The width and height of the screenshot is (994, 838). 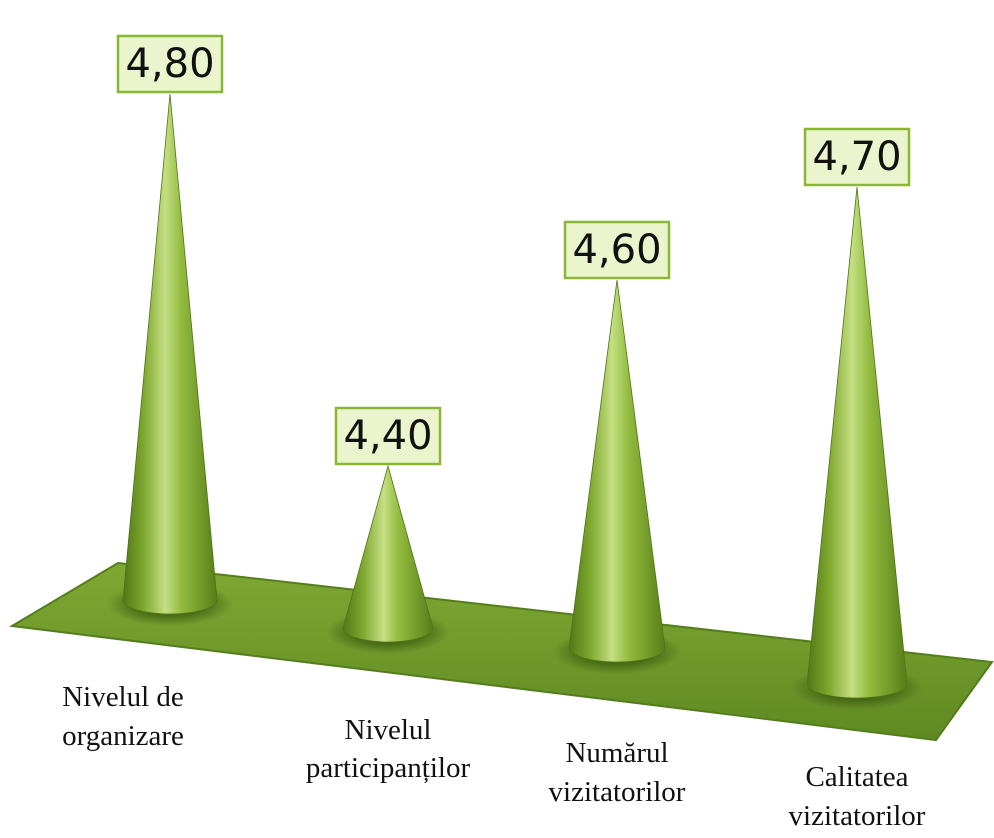 What do you see at coordinates (856, 777) in the screenshot?
I see `category-label: Calitatea` at bounding box center [856, 777].